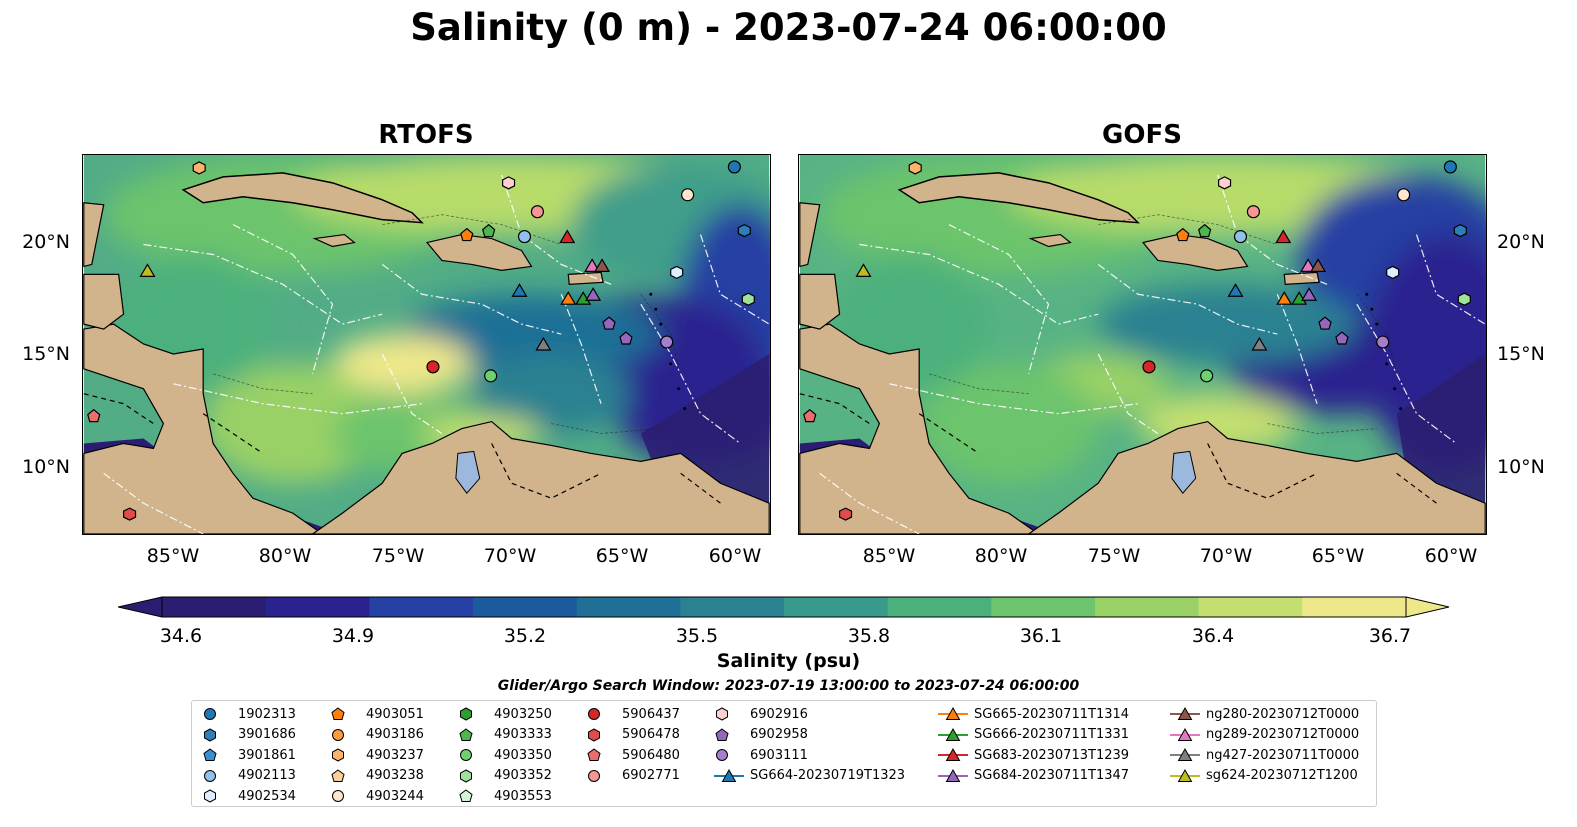  What do you see at coordinates (788, 661) in the screenshot?
I see `colorbar-label: Salinity (psu)` at bounding box center [788, 661].